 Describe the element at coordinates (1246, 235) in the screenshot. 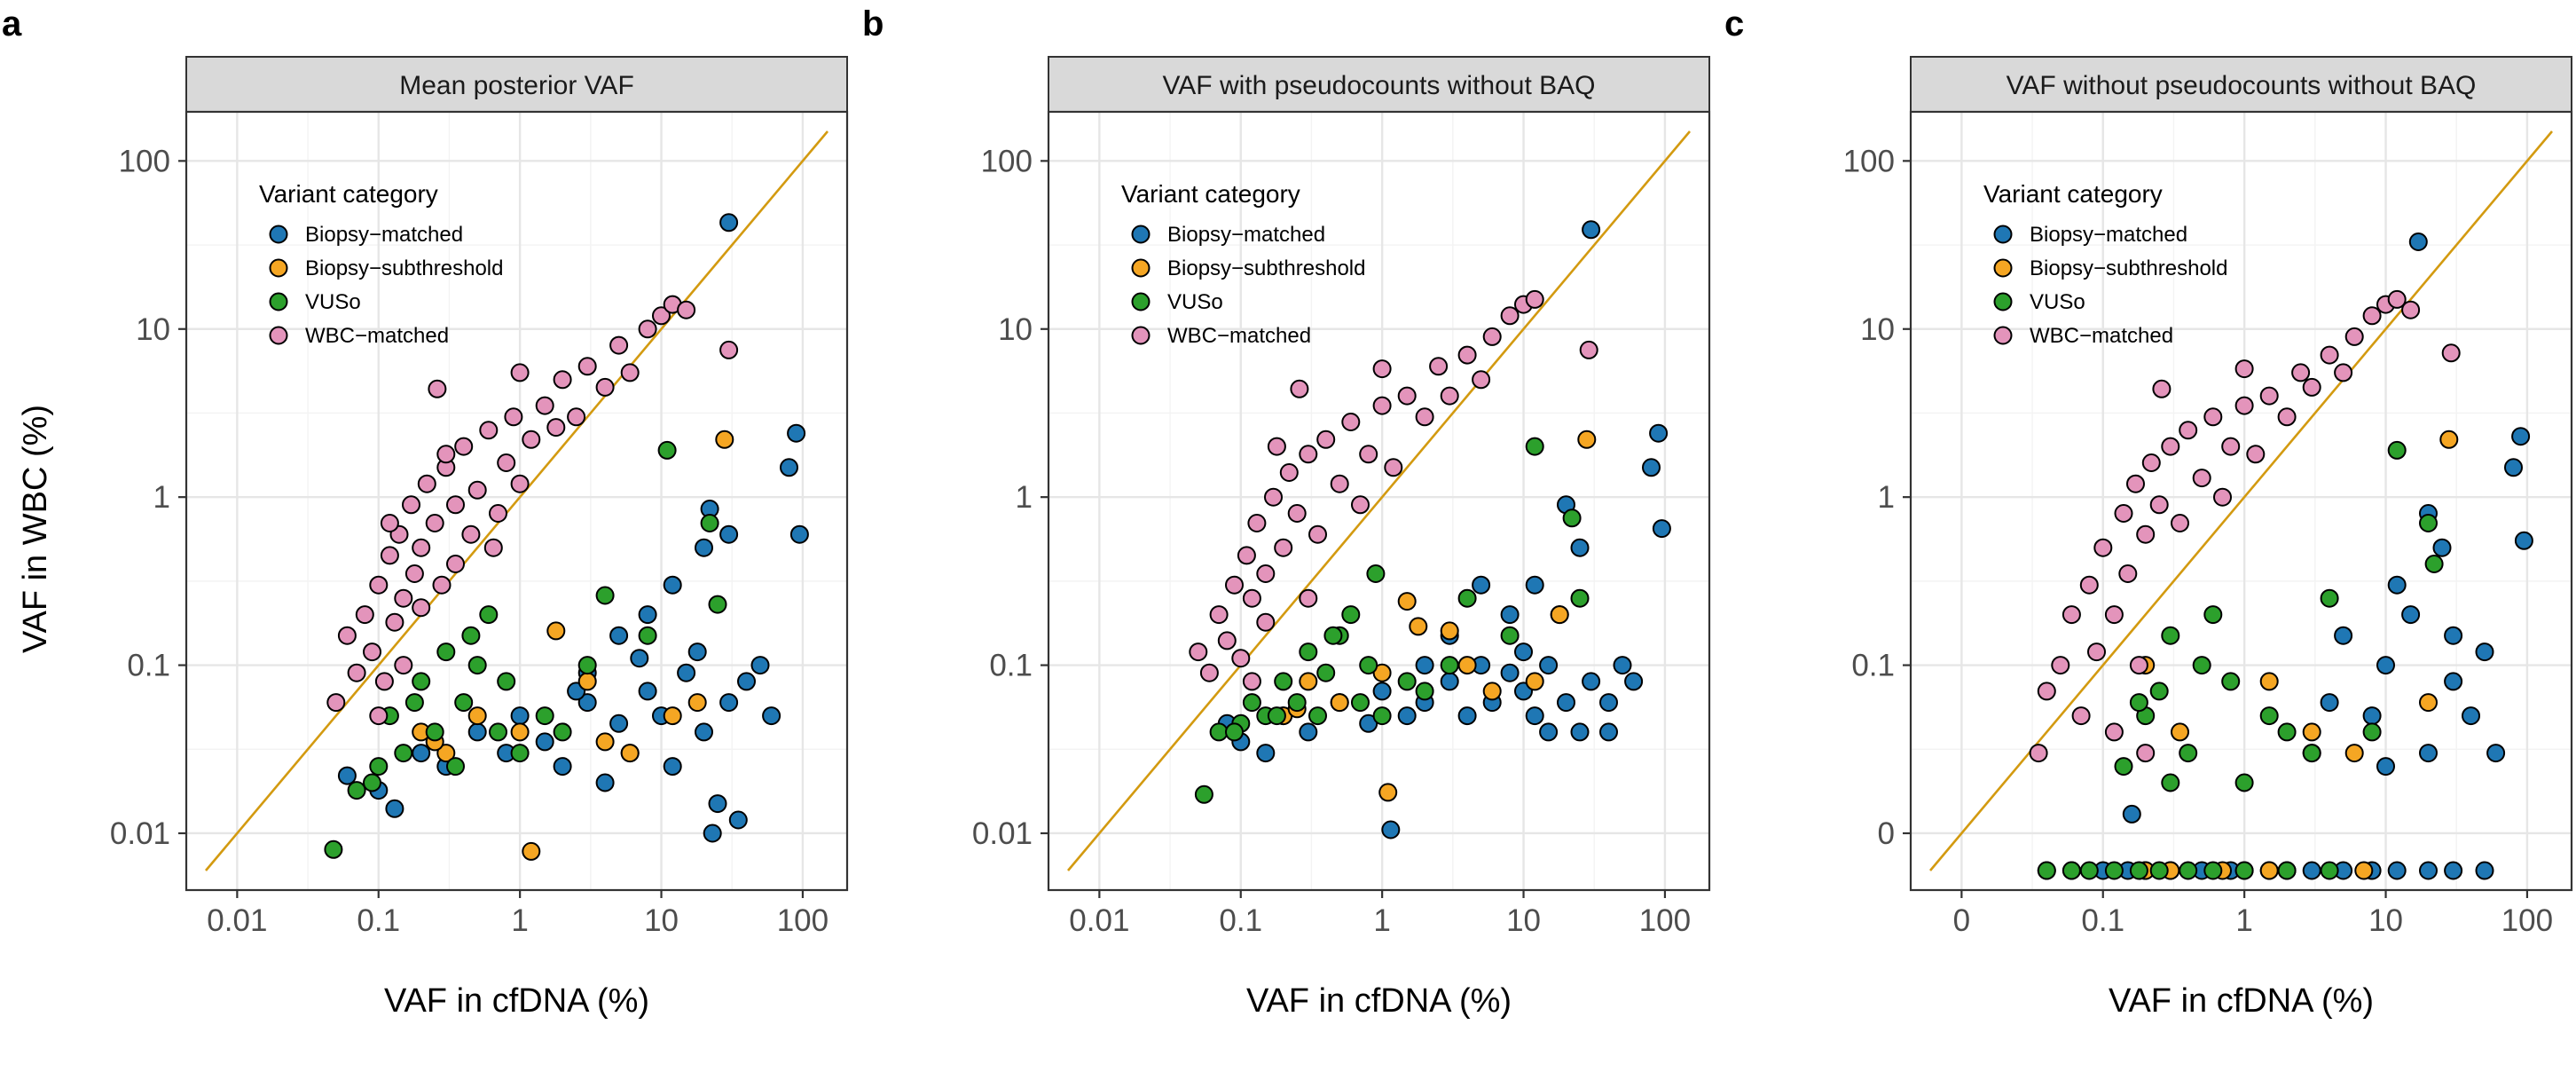

I see `legend-label: Biopsy−matched` at that location.